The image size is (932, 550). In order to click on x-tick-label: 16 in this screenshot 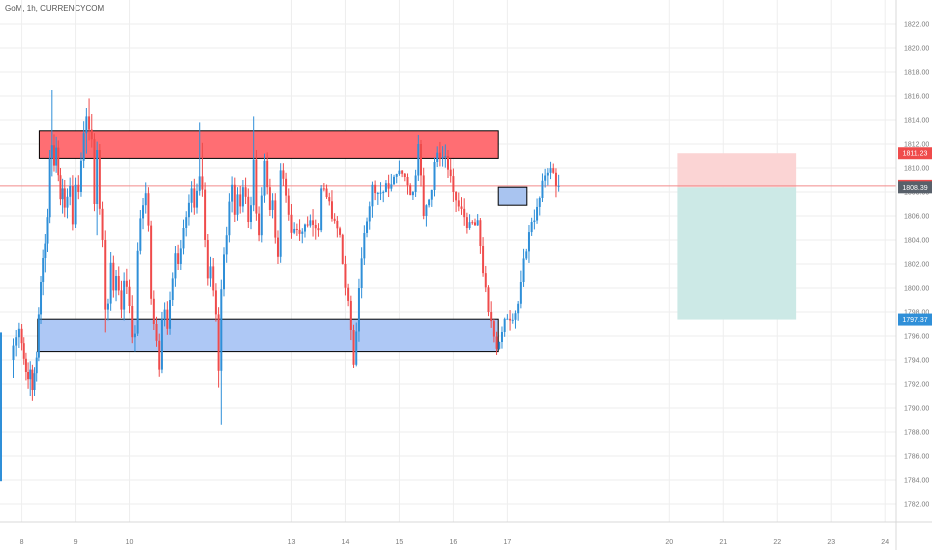, I will do `click(453, 542)`.